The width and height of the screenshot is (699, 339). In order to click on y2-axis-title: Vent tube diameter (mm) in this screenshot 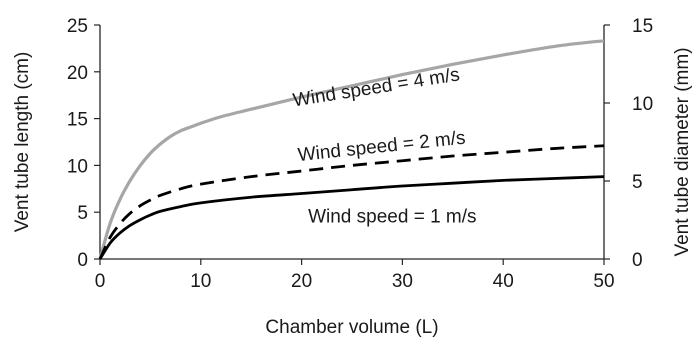, I will do `click(682, 151)`.